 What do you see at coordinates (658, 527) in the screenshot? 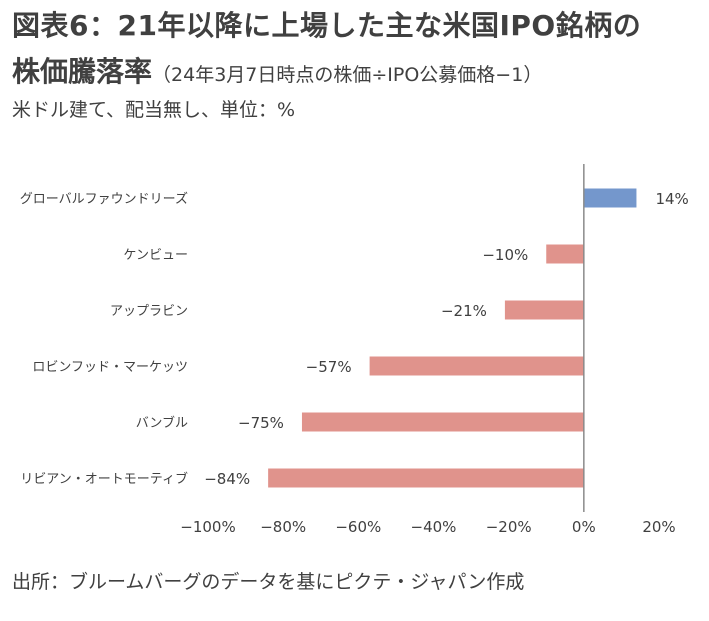
I see `x-tick-label: 20%` at bounding box center [658, 527].